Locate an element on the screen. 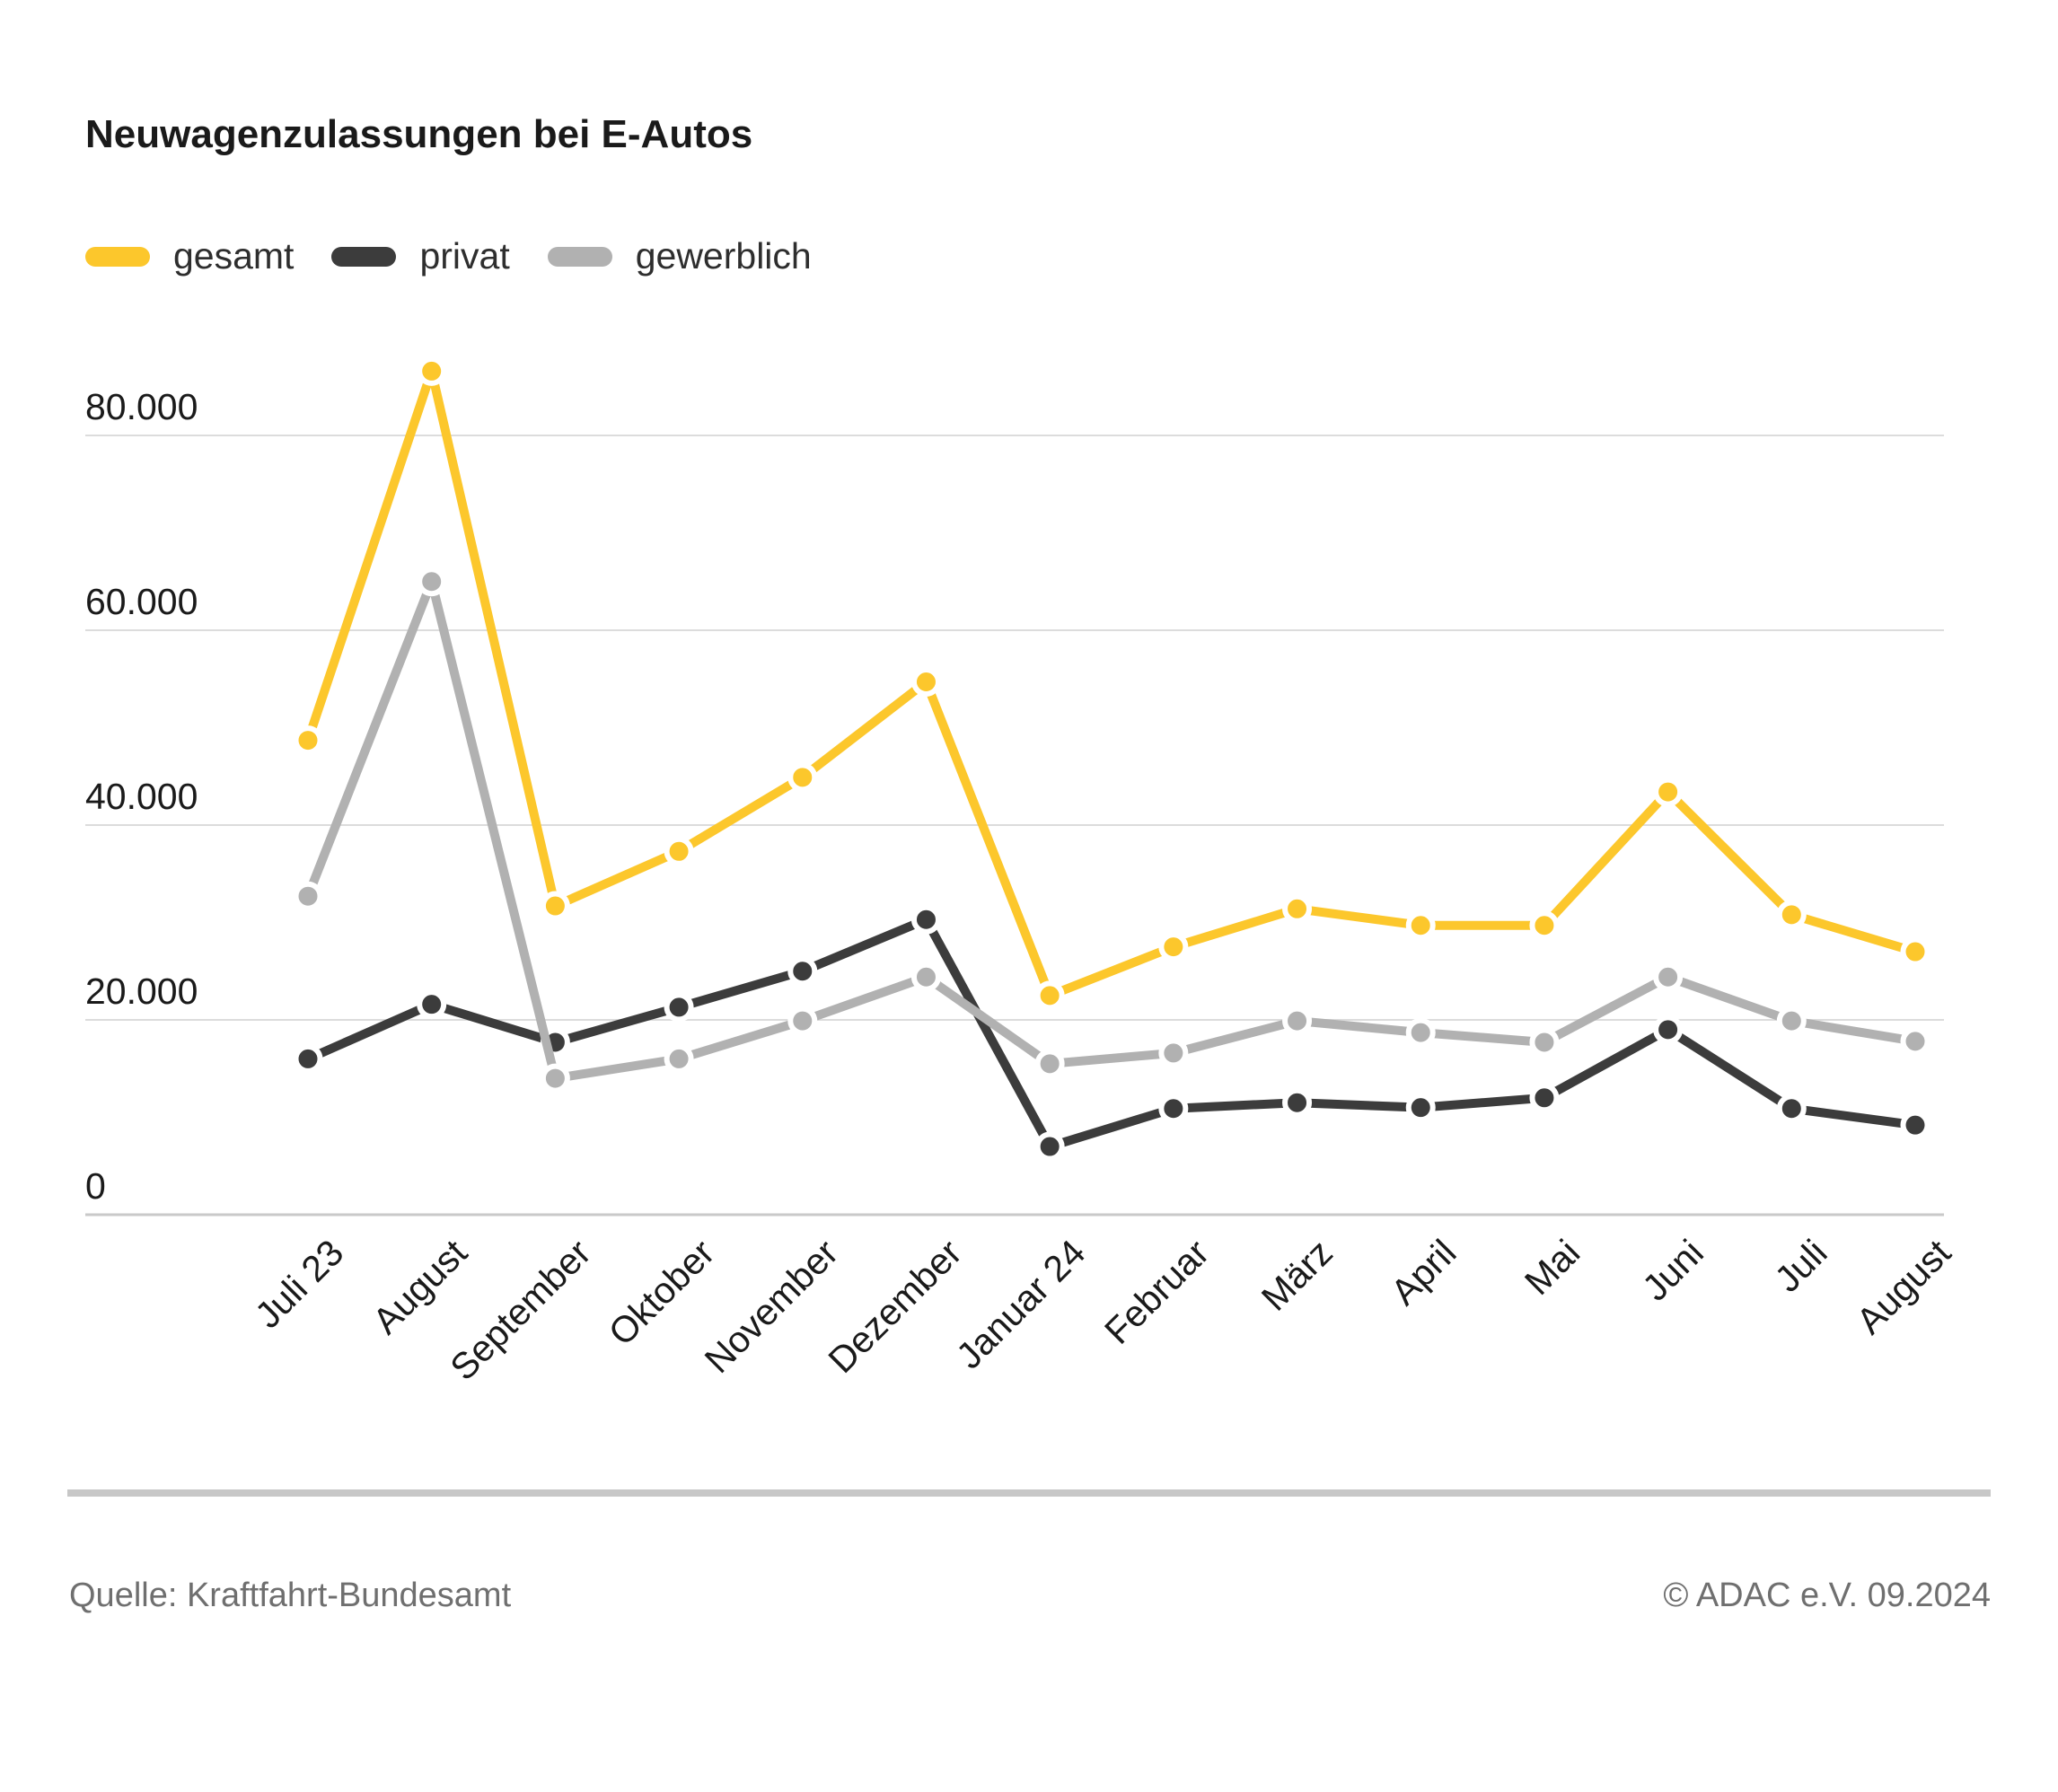 The height and width of the screenshot is (1792, 2058). gewerblich-swatch-icon is located at coordinates (579, 257).